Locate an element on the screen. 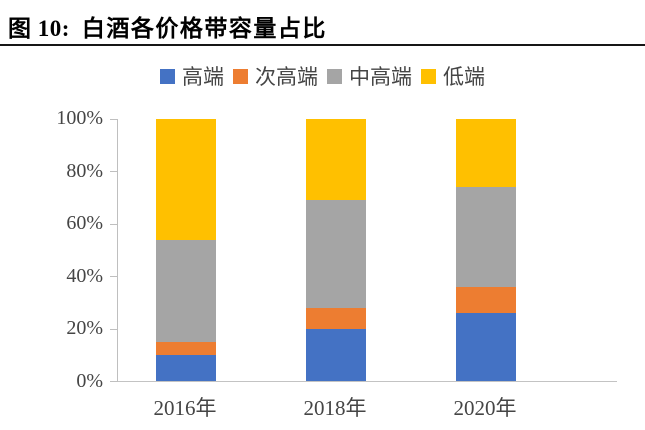 The width and height of the screenshot is (645, 430). x-axis-label: 2018年 is located at coordinates (335, 408).